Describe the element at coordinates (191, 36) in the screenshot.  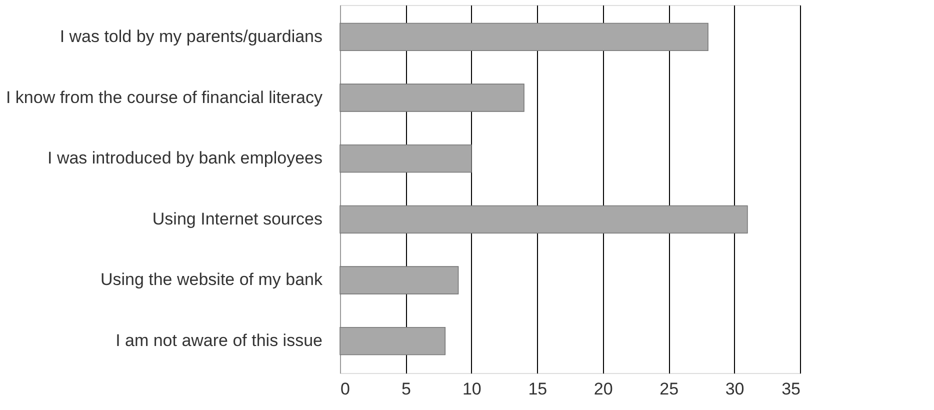
I see `y-tick-label: I was told by my parents/guardians` at that location.